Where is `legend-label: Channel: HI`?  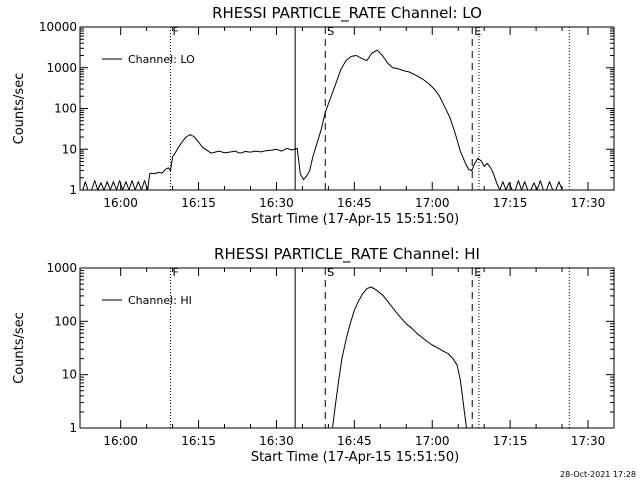 legend-label: Channel: HI is located at coordinates (160, 300).